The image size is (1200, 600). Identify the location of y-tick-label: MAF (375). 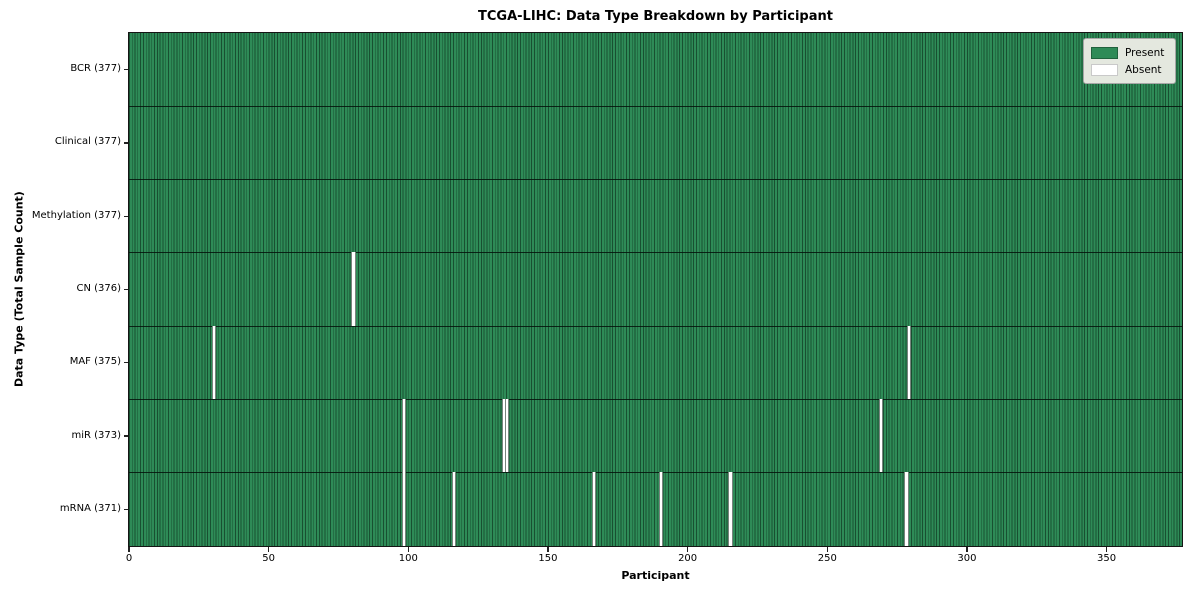
(95, 362).